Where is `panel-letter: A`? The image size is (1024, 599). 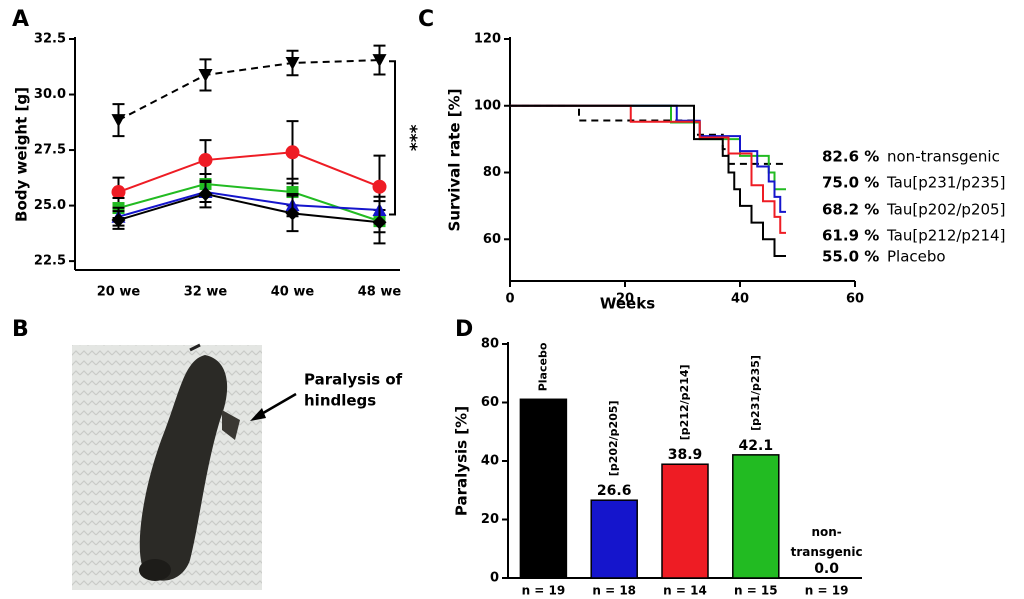
panel-letter: A is located at coordinates (20, 19).